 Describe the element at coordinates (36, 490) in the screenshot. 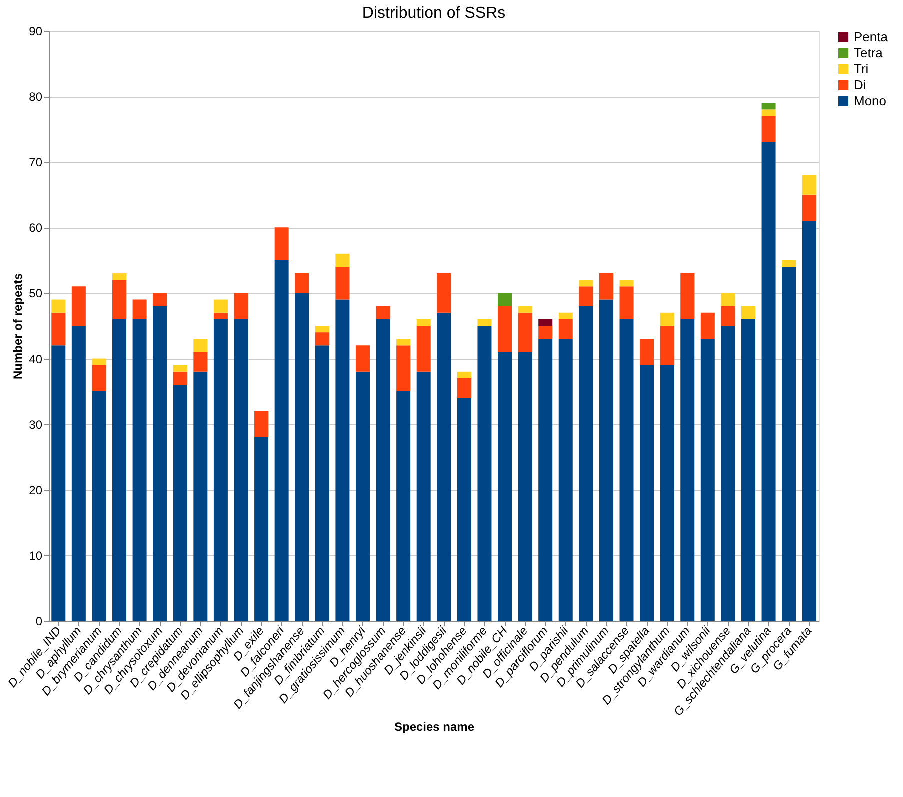

I see `y-tick-label: 20` at that location.